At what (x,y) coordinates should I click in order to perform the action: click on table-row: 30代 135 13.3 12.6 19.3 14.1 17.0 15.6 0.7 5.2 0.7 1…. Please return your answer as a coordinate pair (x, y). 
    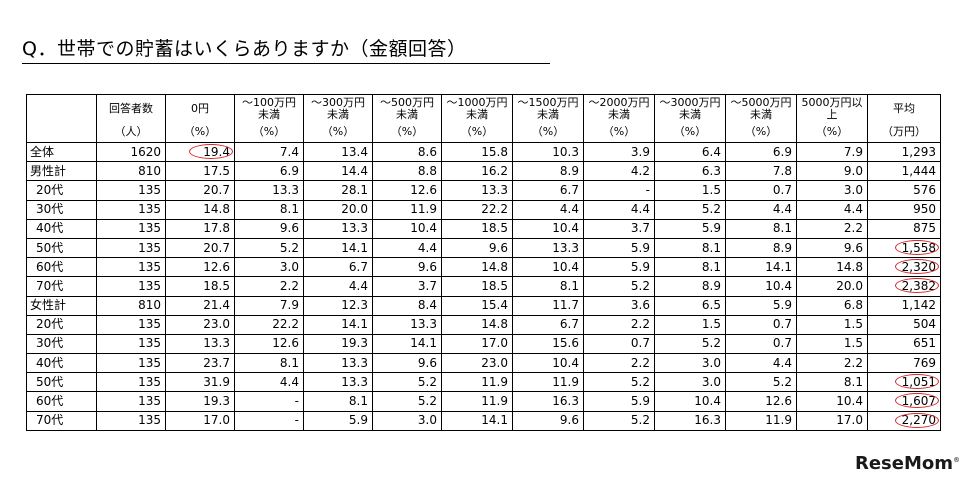
    Looking at the image, I should click on (483, 344).